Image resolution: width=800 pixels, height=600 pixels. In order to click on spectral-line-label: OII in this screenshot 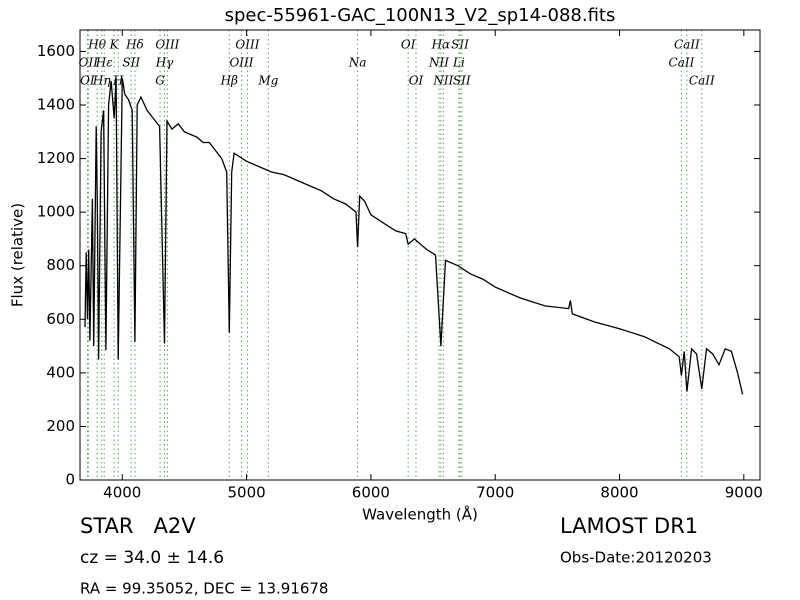, I will do `click(89, 63)`.